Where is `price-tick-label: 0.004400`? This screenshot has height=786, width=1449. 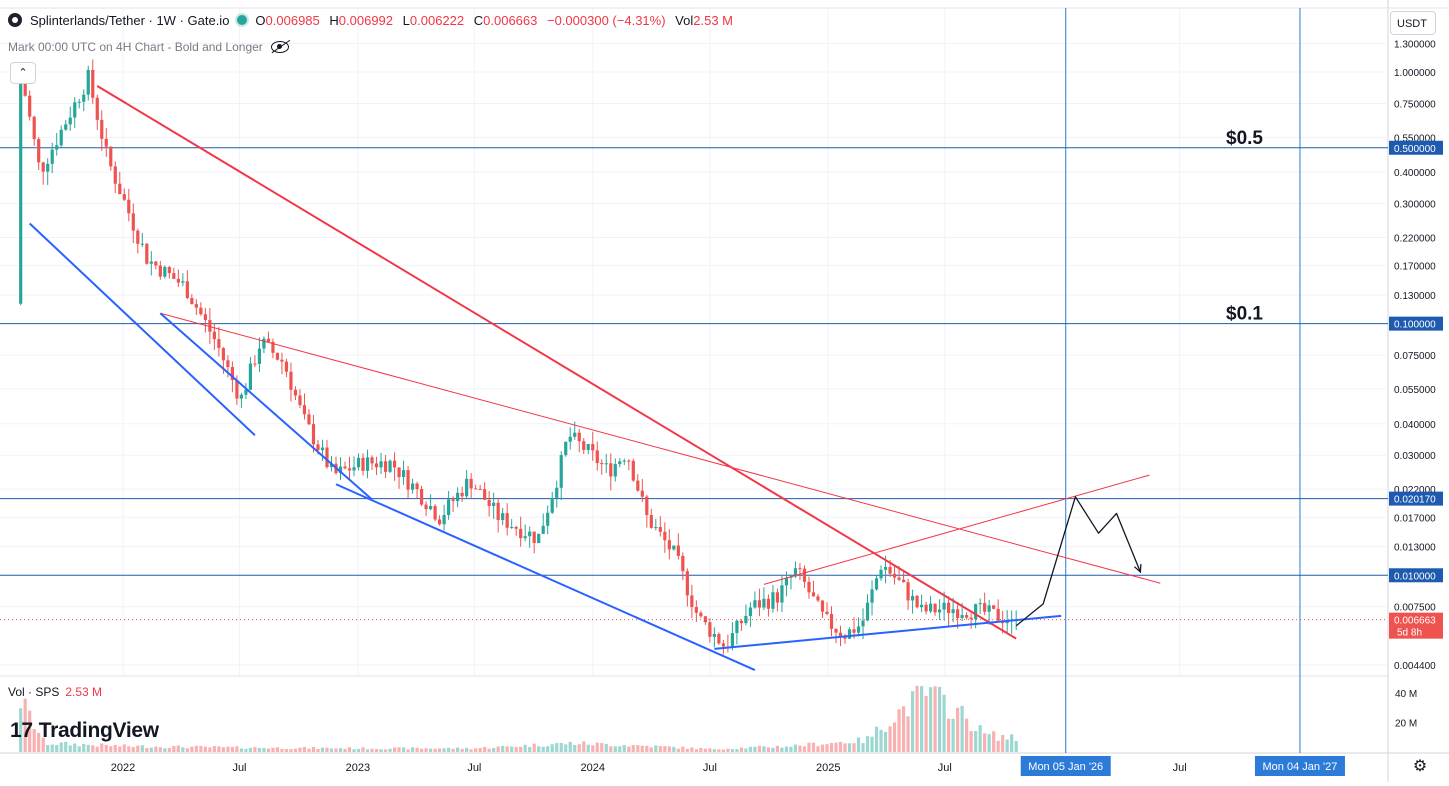
price-tick-label: 0.004400 is located at coordinates (1415, 666).